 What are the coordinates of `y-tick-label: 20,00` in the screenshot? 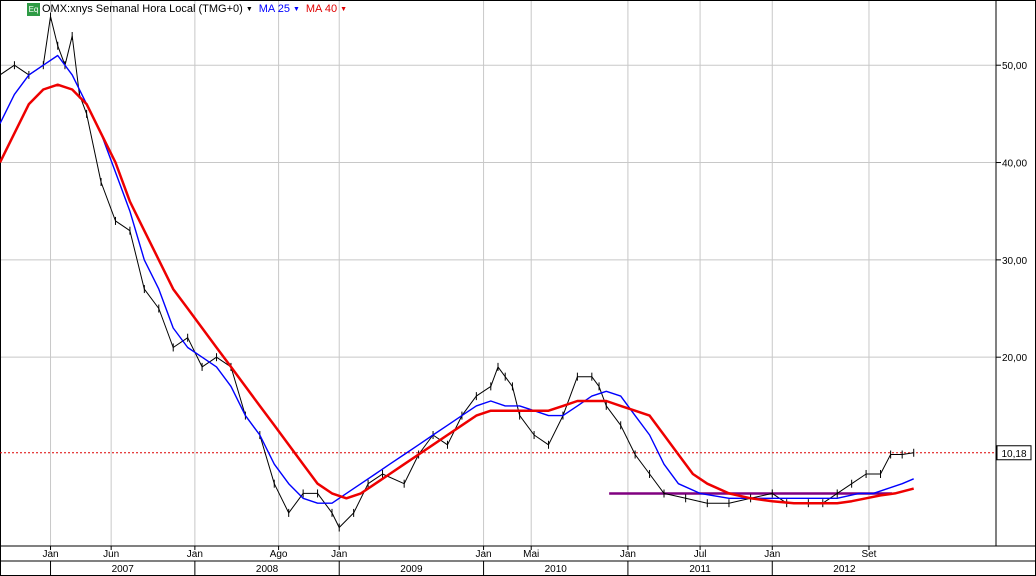 It's located at (1014, 358).